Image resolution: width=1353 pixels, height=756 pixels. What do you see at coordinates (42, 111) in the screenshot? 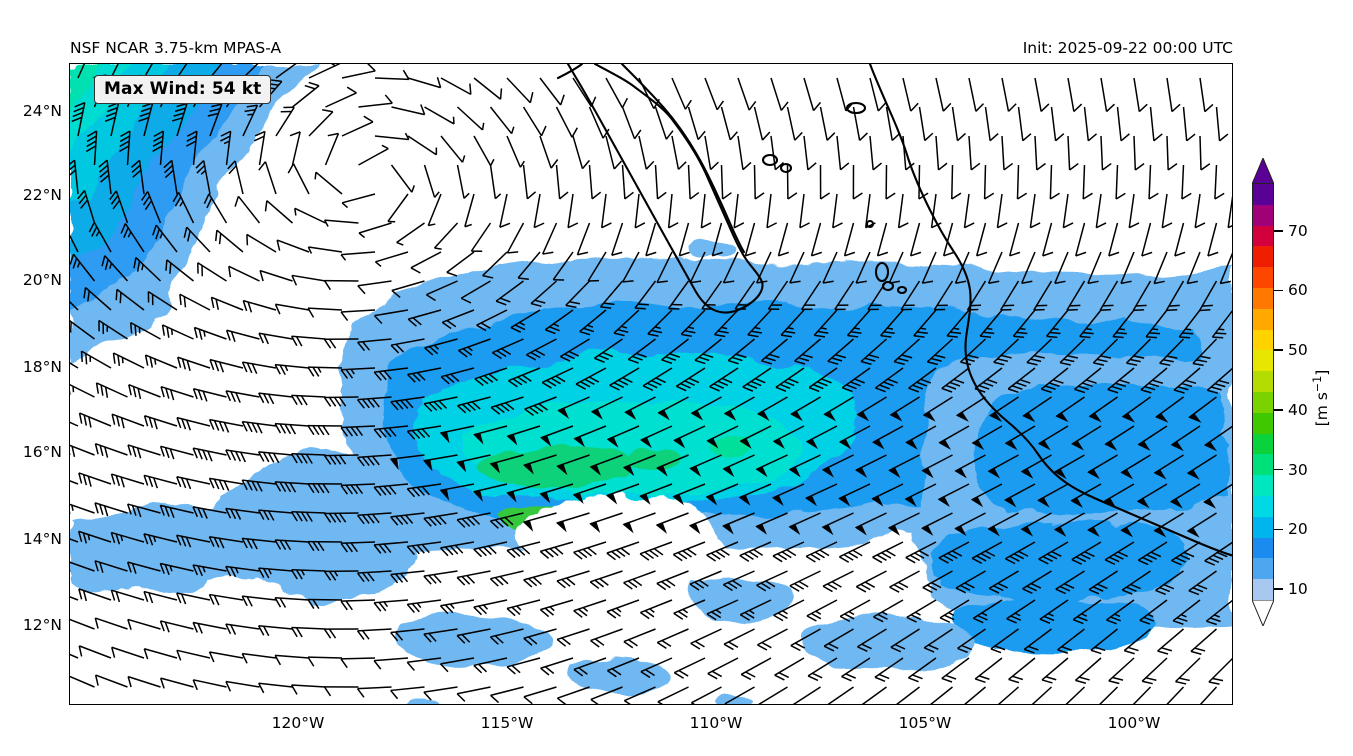
I see `y-tick-label: 24°N` at bounding box center [42, 111].